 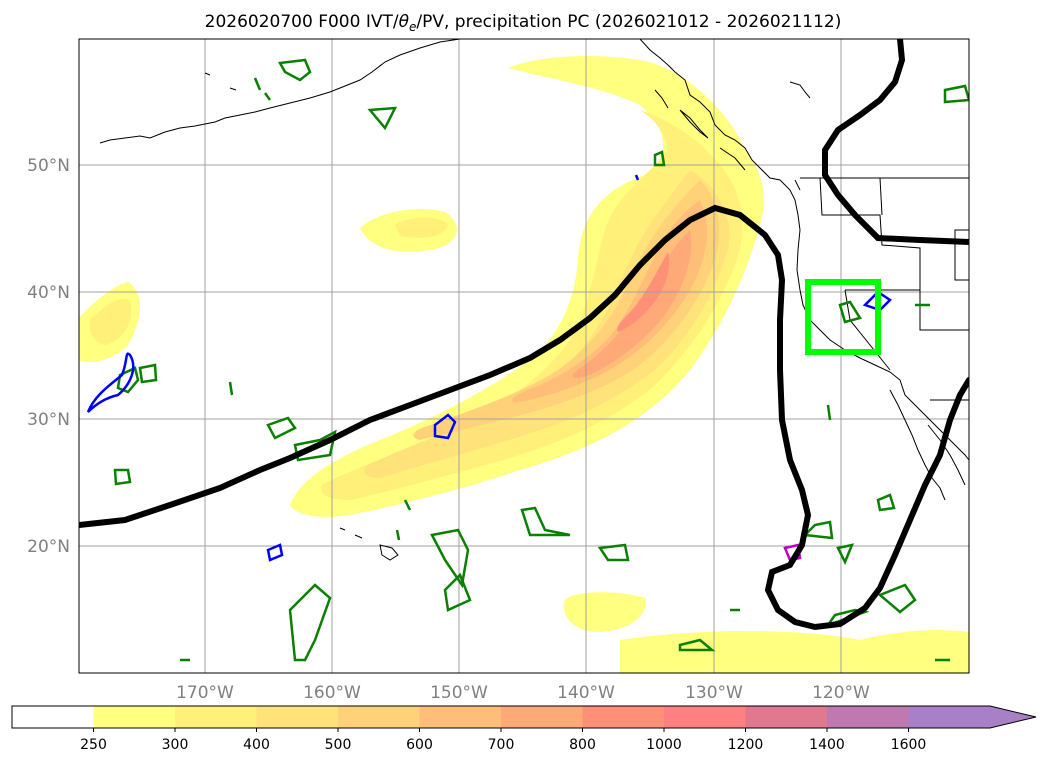 I want to click on pv-contour-magenta, so click(x=792, y=552).